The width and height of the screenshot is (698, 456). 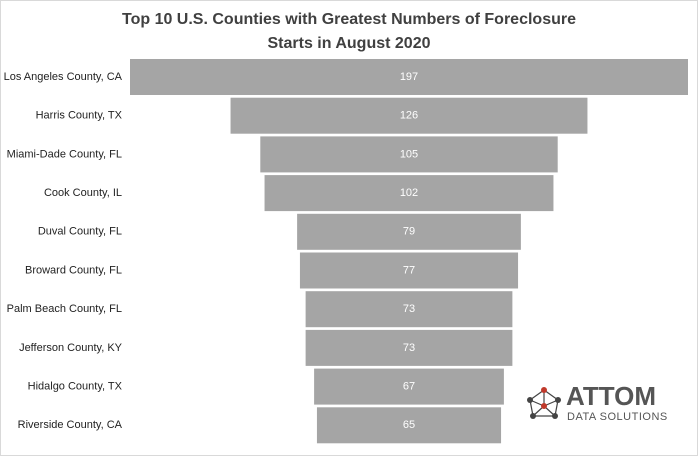 I want to click on category-label: Duval County, FL, so click(x=80, y=232).